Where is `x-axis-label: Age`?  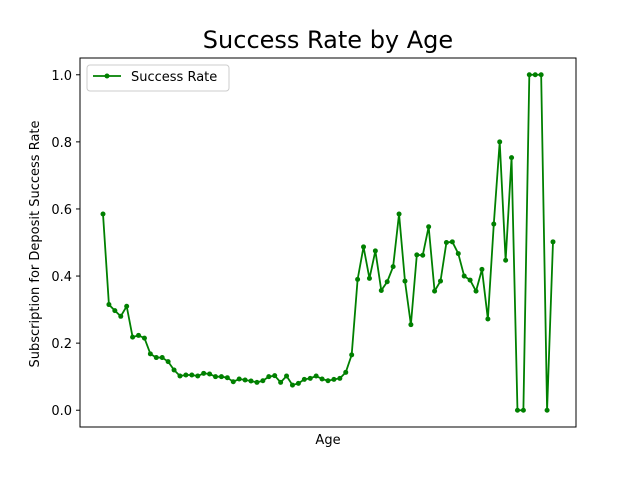 x-axis-label: Age is located at coordinates (327, 440).